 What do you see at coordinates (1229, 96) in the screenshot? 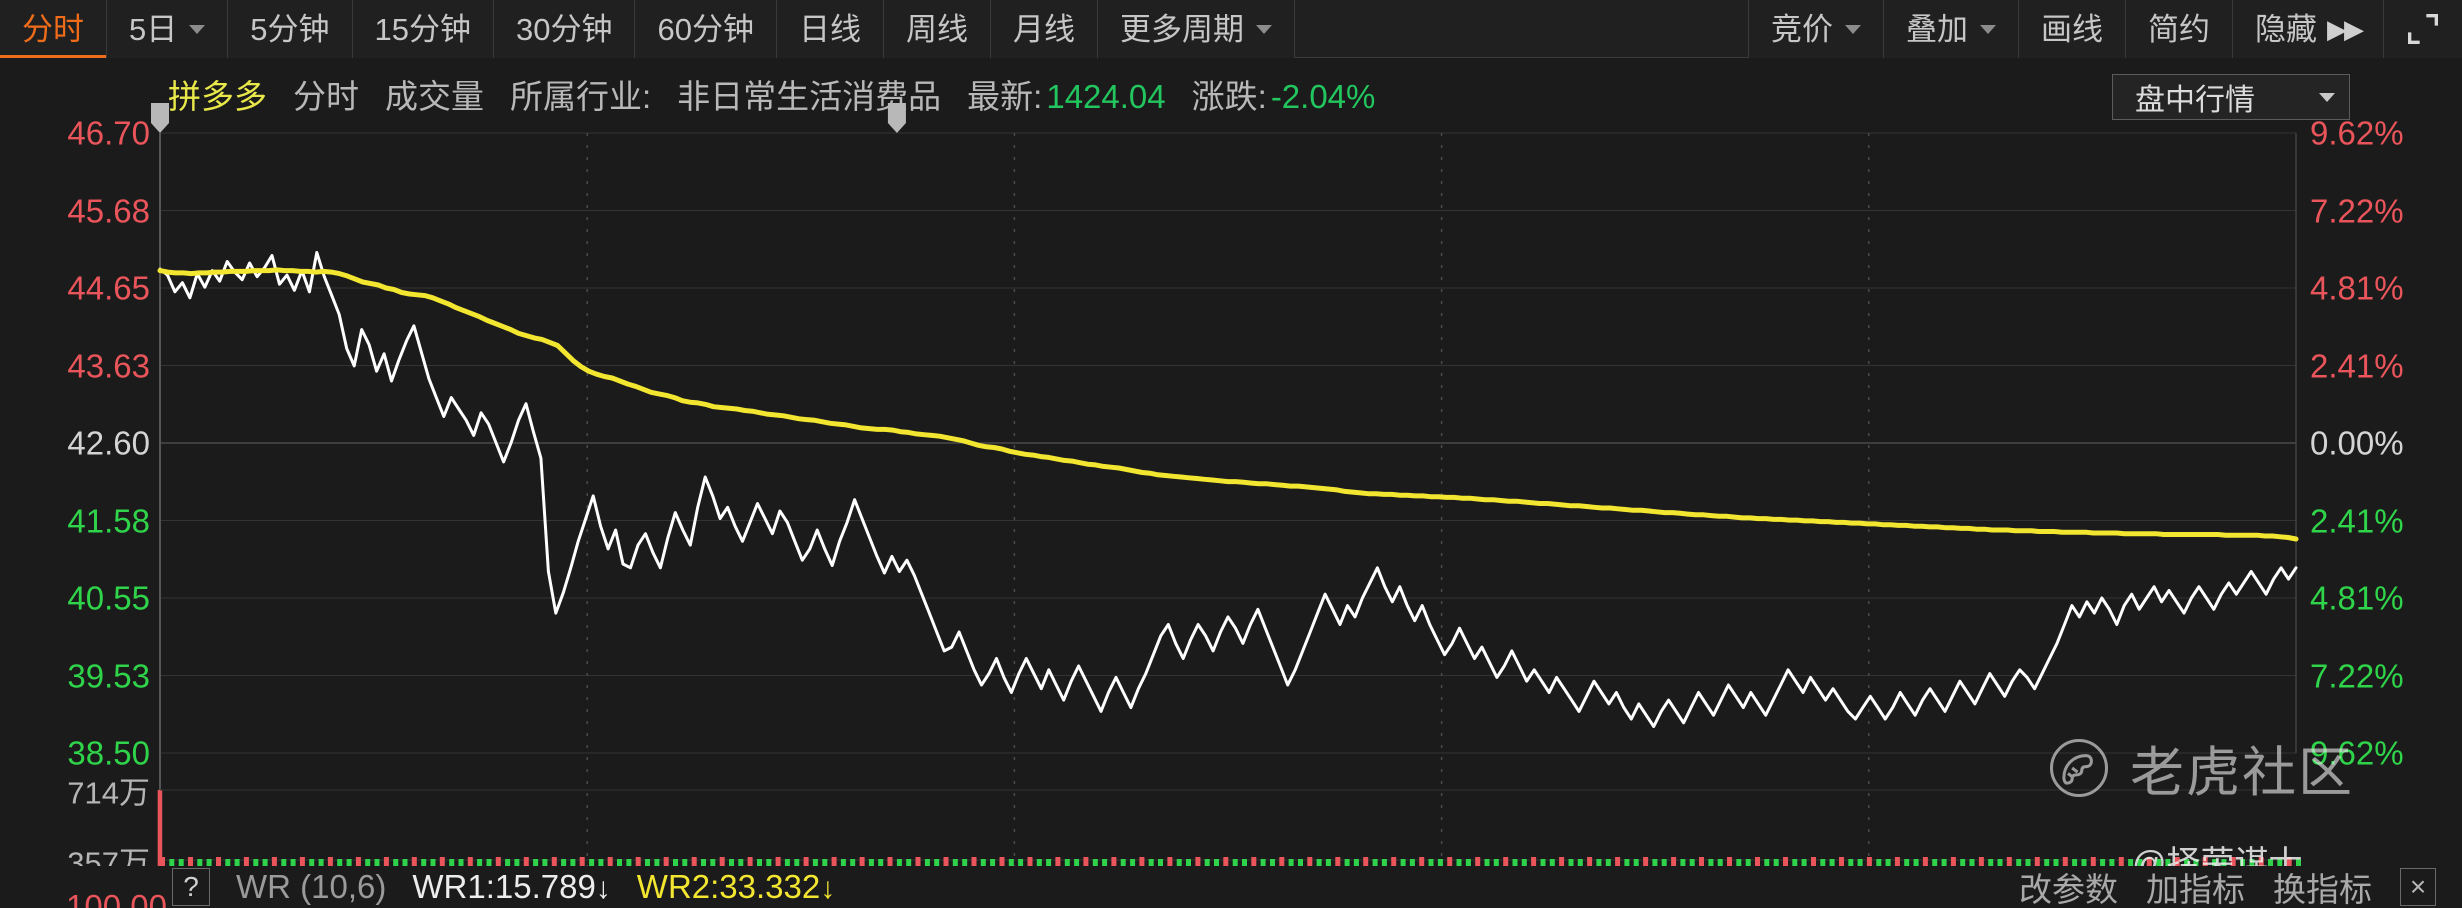
I see `change-label: 涨跌:` at bounding box center [1229, 96].